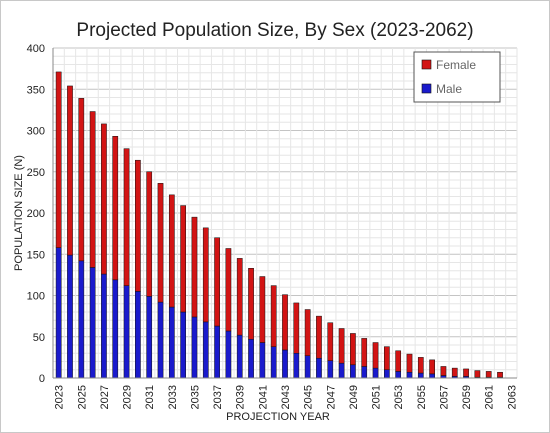  Describe the element at coordinates (331, 397) in the screenshot. I see `x-tick-label: 2047` at that location.